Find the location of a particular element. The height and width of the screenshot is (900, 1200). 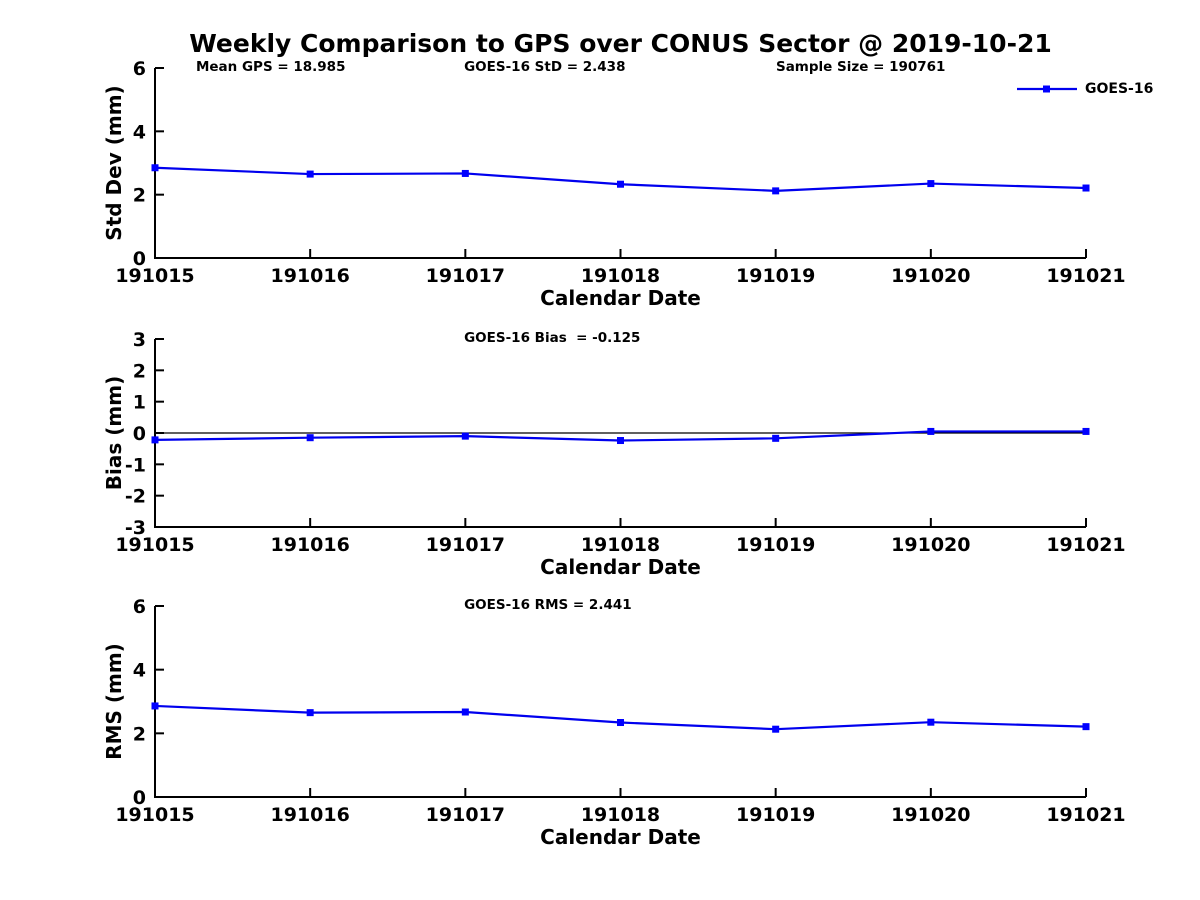

annotation: GOES-16 StD = 2.438 is located at coordinates (544, 67).